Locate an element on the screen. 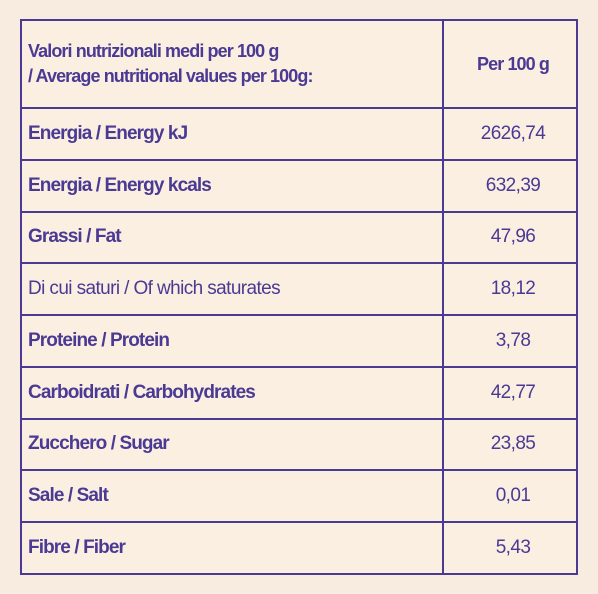 The width and height of the screenshot is (598, 594). row-label-salt: Sale / Salt is located at coordinates (232, 496).